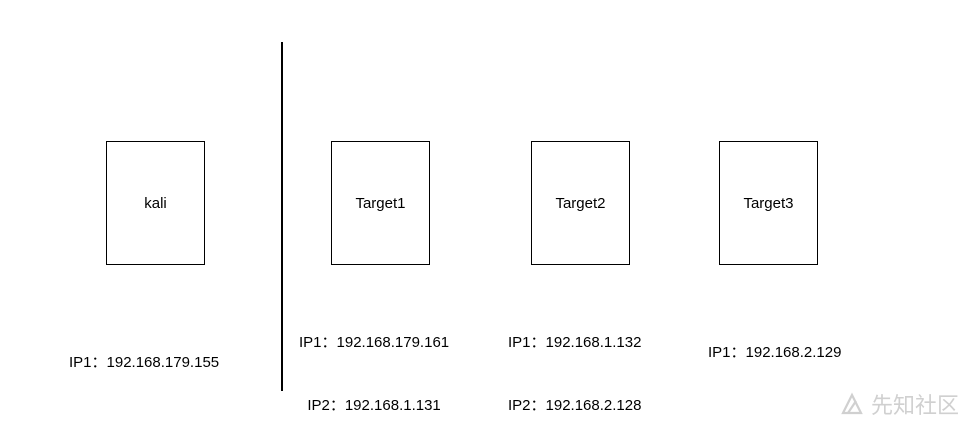 Image resolution: width=973 pixels, height=437 pixels. I want to click on watermark-text: 先知社区, so click(914, 406).